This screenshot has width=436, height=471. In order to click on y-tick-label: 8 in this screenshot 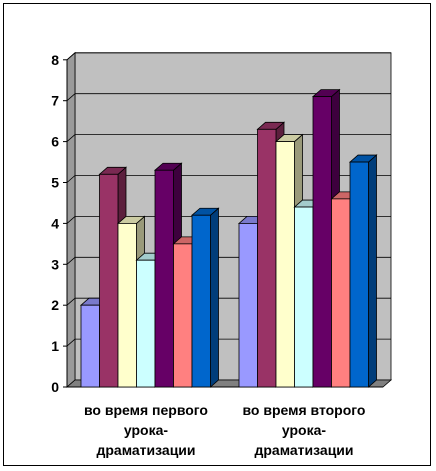, I will do `click(55, 60)`.